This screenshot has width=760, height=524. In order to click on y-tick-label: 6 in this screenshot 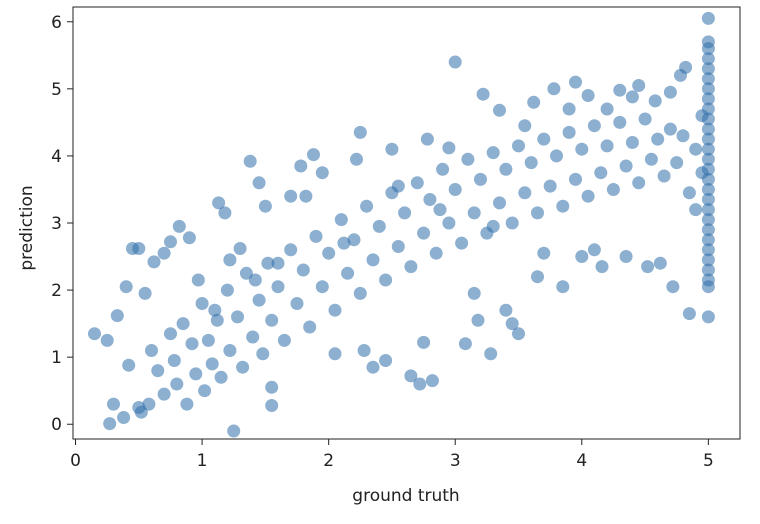, I will do `click(56, 23)`.